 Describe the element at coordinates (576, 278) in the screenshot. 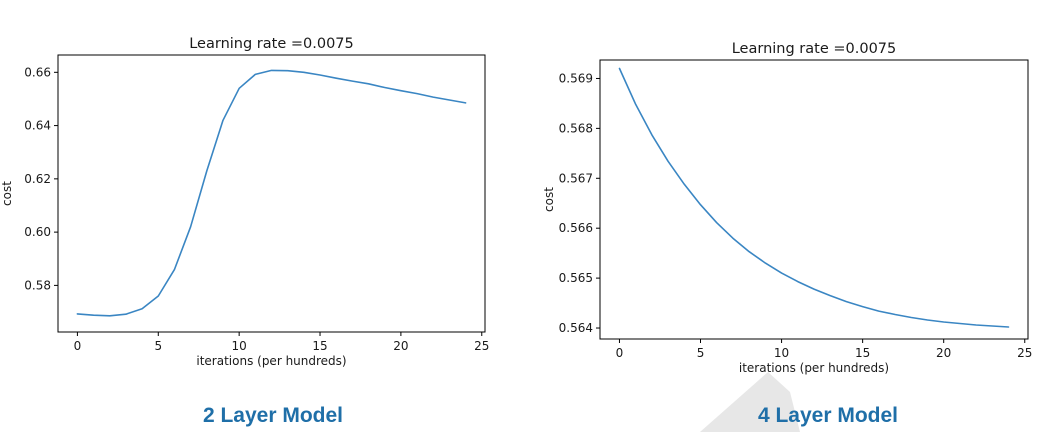

I see `y-tick-label: 0.565` at that location.